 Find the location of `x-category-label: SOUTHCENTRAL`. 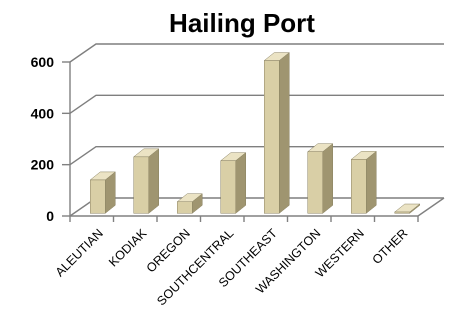

x-category-label: SOUTHCENTRAL is located at coordinates (195, 267).